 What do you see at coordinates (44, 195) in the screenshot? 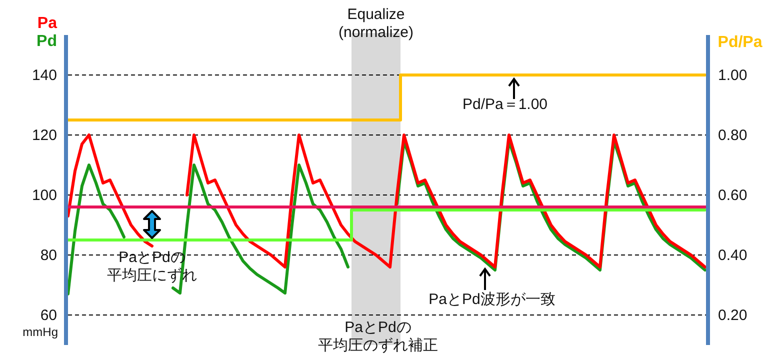
I see `y-tick-label: 100` at bounding box center [44, 195].